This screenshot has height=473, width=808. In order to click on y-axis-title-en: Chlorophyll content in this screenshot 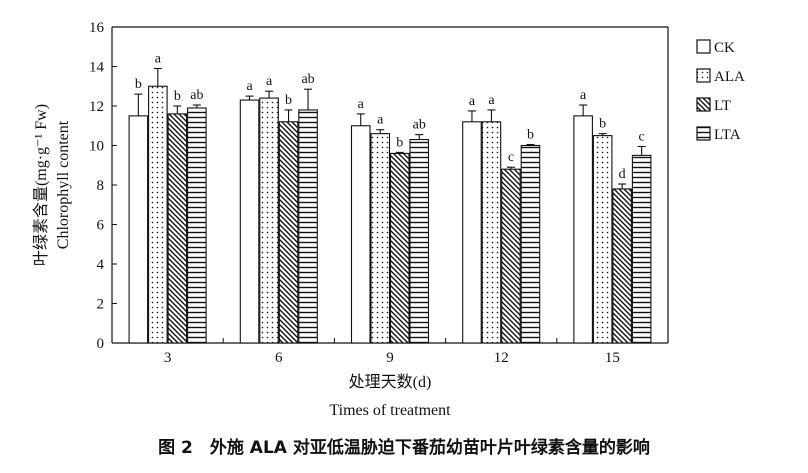, I will do `click(63, 184)`.